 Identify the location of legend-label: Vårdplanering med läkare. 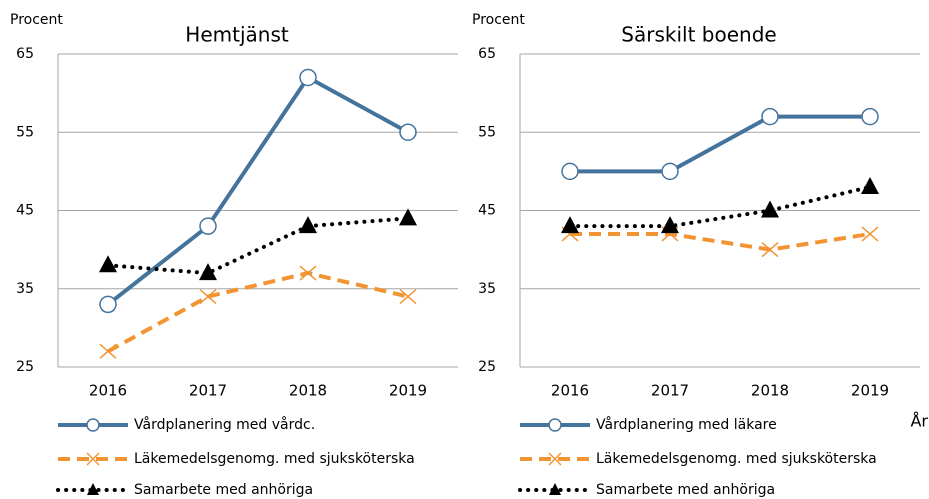
(686, 424).